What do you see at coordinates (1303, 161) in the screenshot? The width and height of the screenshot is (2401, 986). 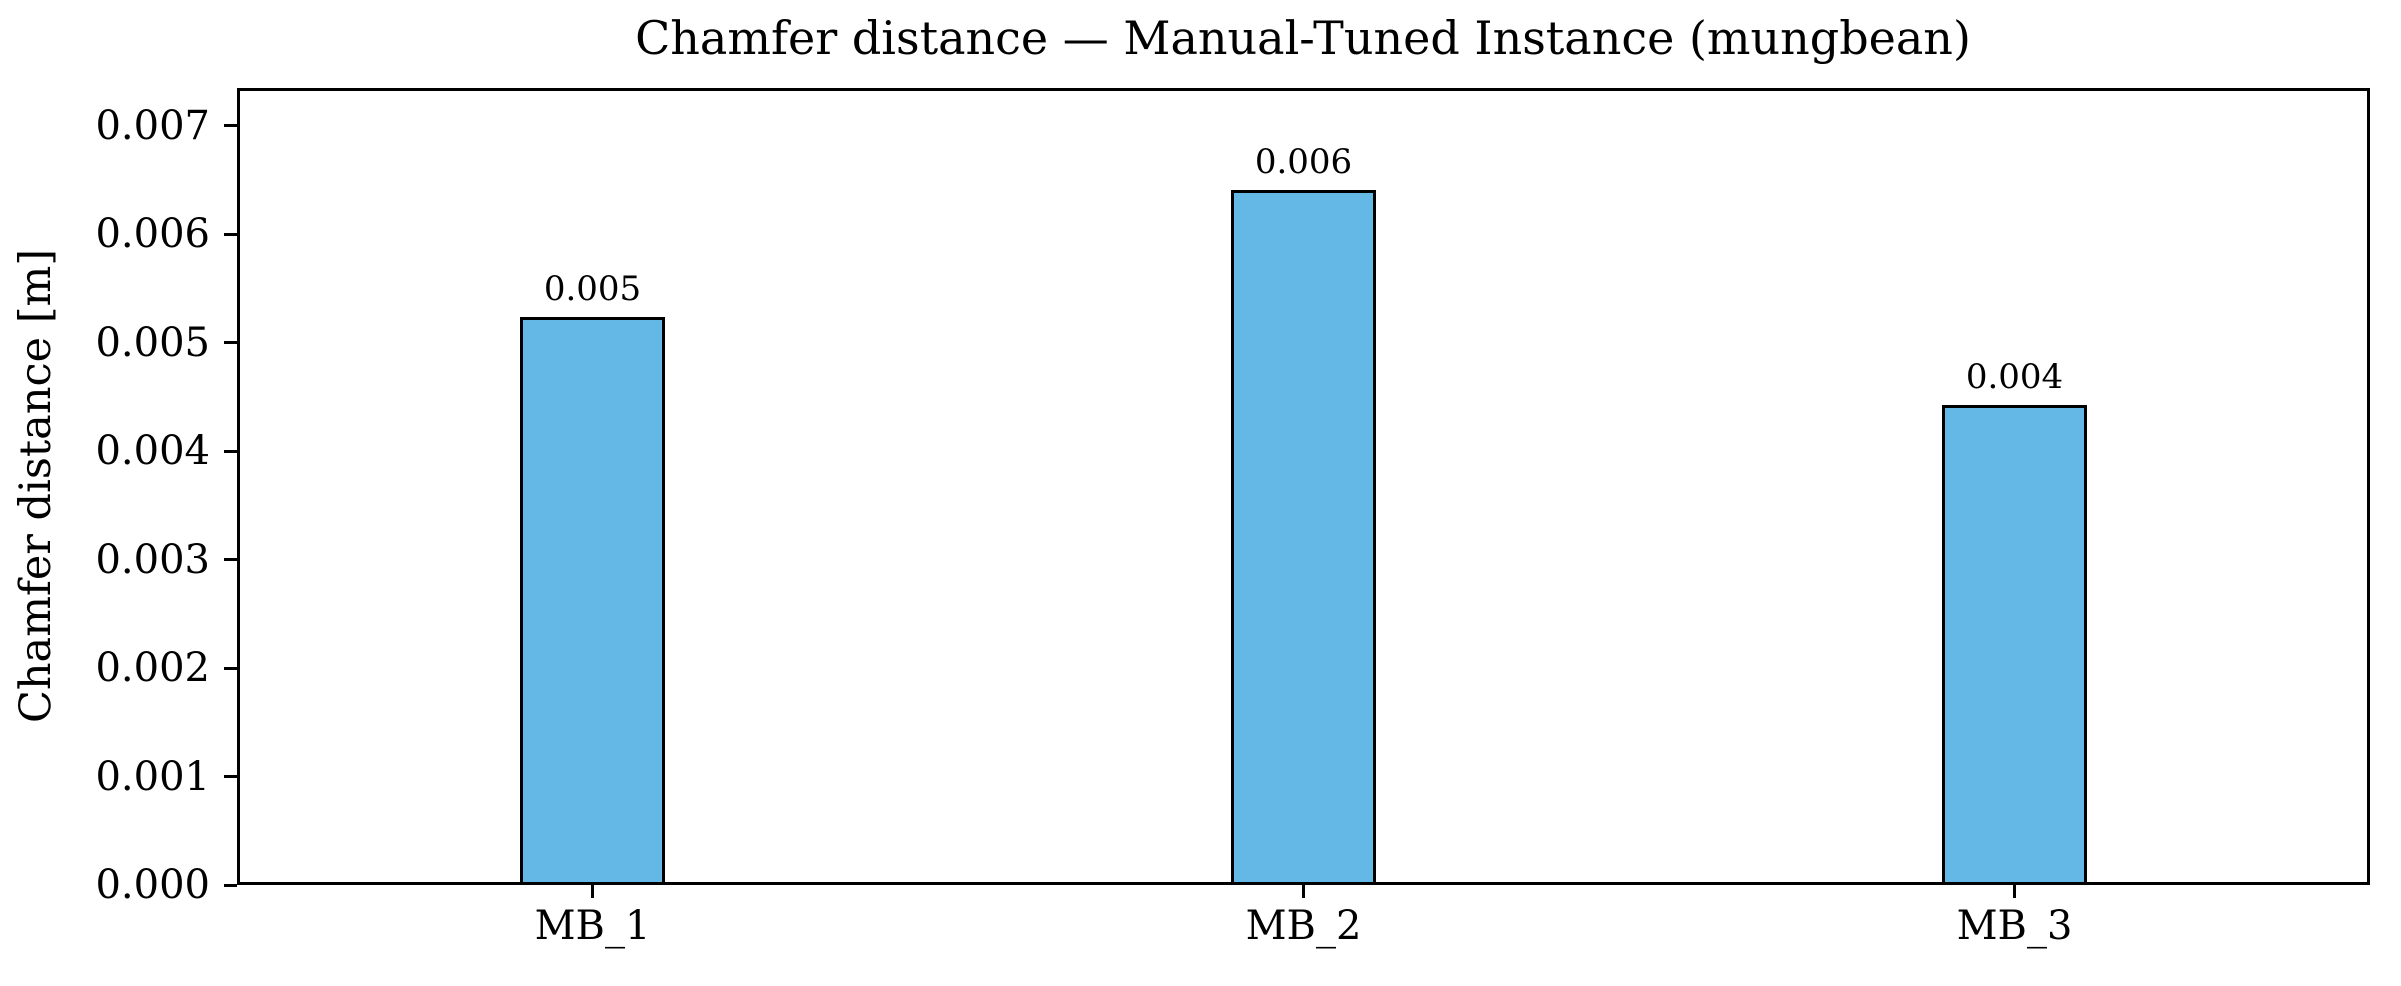 I see `bar-value-label: 0.006` at bounding box center [1303, 161].